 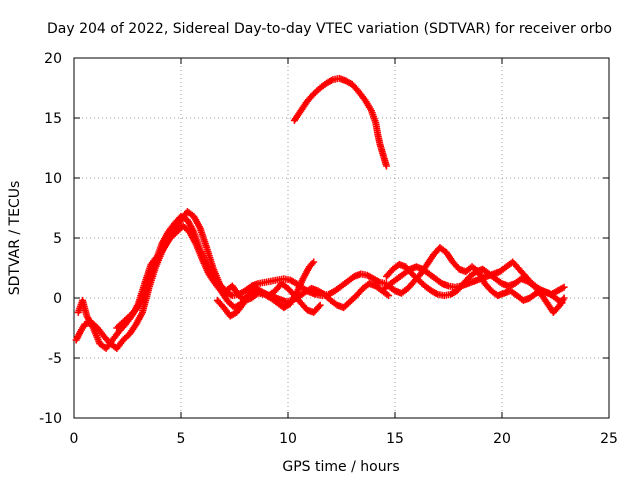 What do you see at coordinates (57, 299) in the screenshot?
I see `y-tick-label: 0` at bounding box center [57, 299].